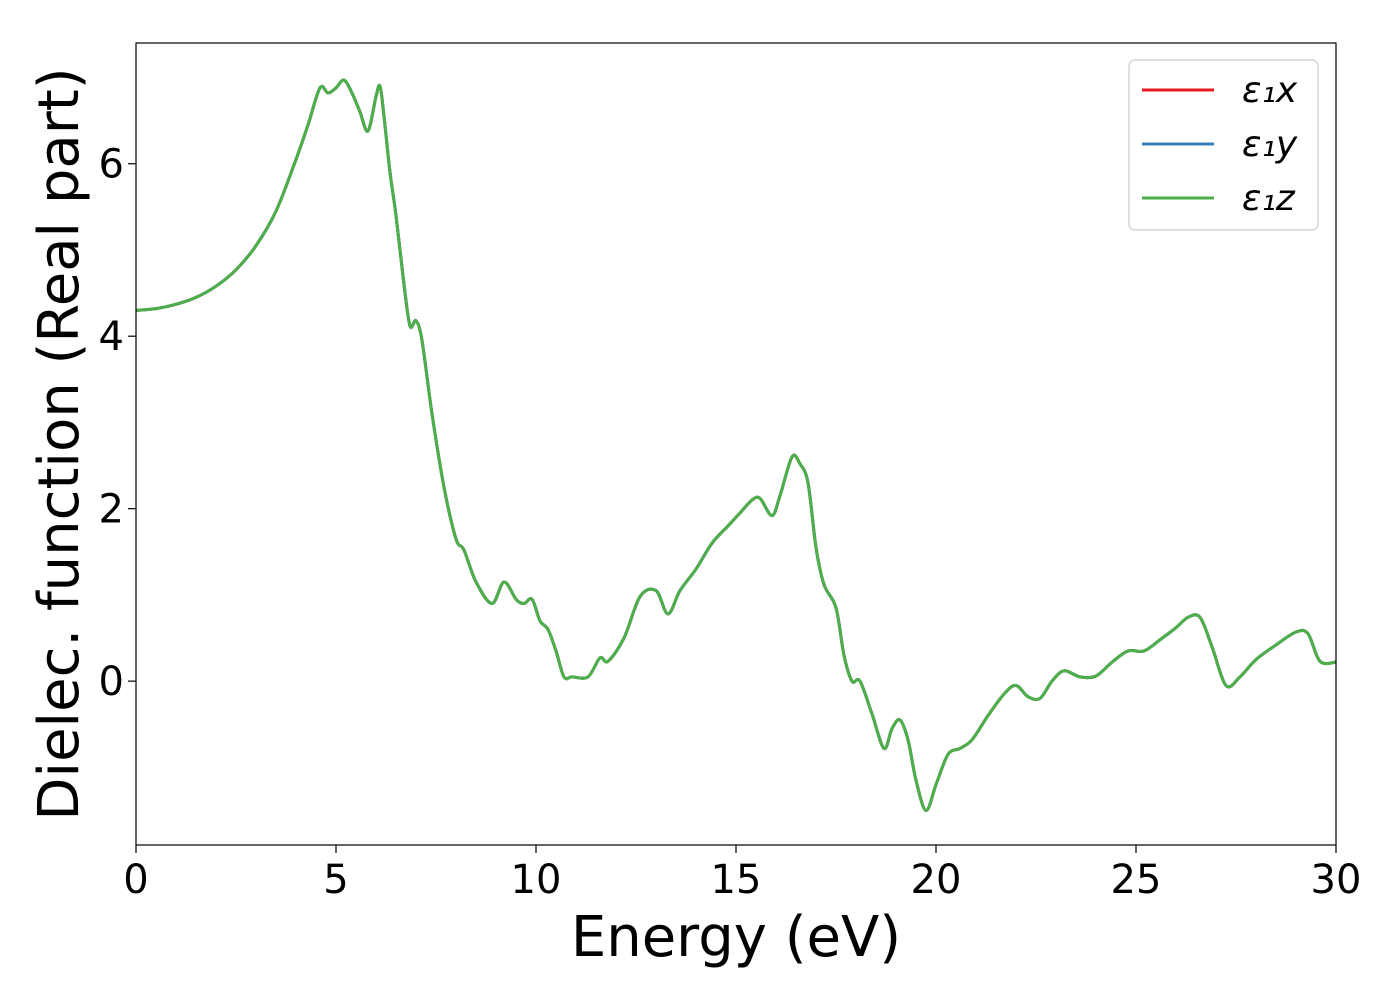 Image resolution: width=1400 pixels, height=1000 pixels. Describe the element at coordinates (111, 682) in the screenshot. I see `y-tick-label: 0` at that location.